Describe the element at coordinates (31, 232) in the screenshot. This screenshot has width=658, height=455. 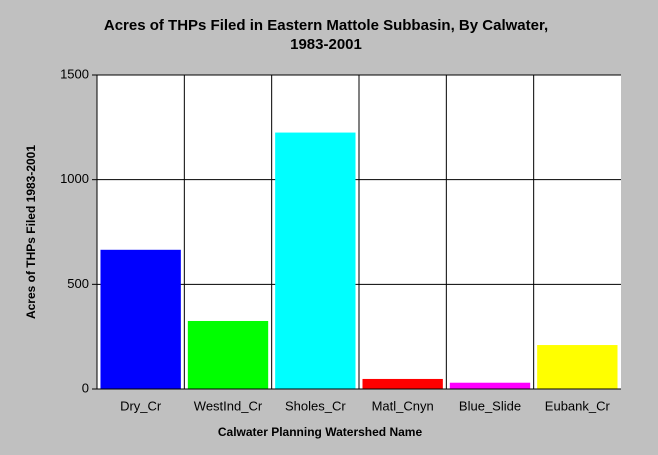
I see `y-axis-label: Acres of THPs Filed 1983-2001` at that location.